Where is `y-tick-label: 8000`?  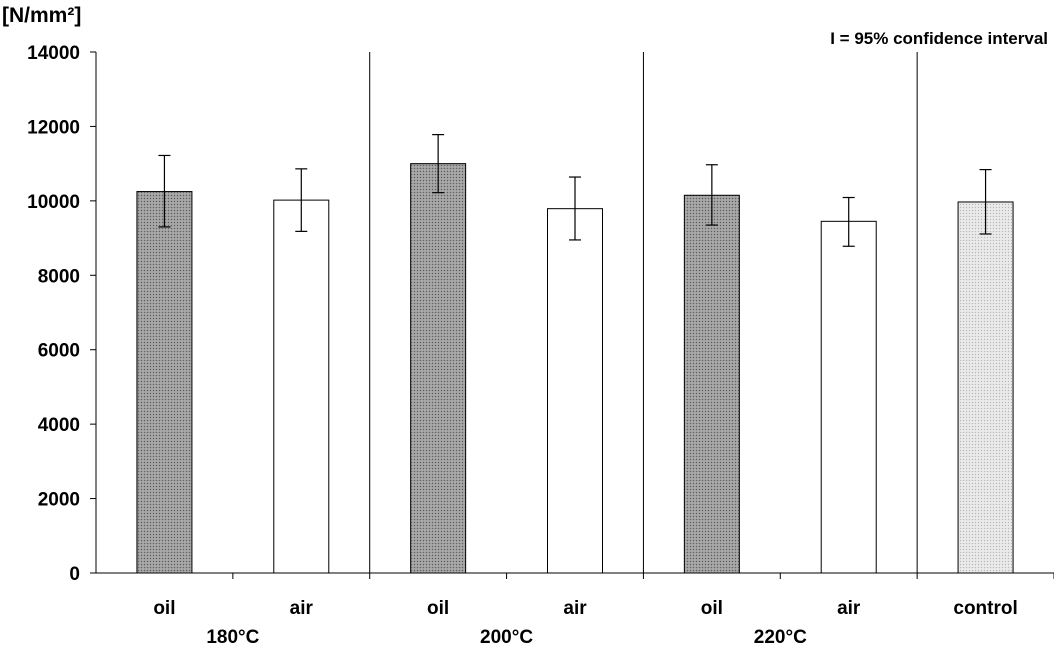
y-tick-label: 8000 is located at coordinates (59, 276).